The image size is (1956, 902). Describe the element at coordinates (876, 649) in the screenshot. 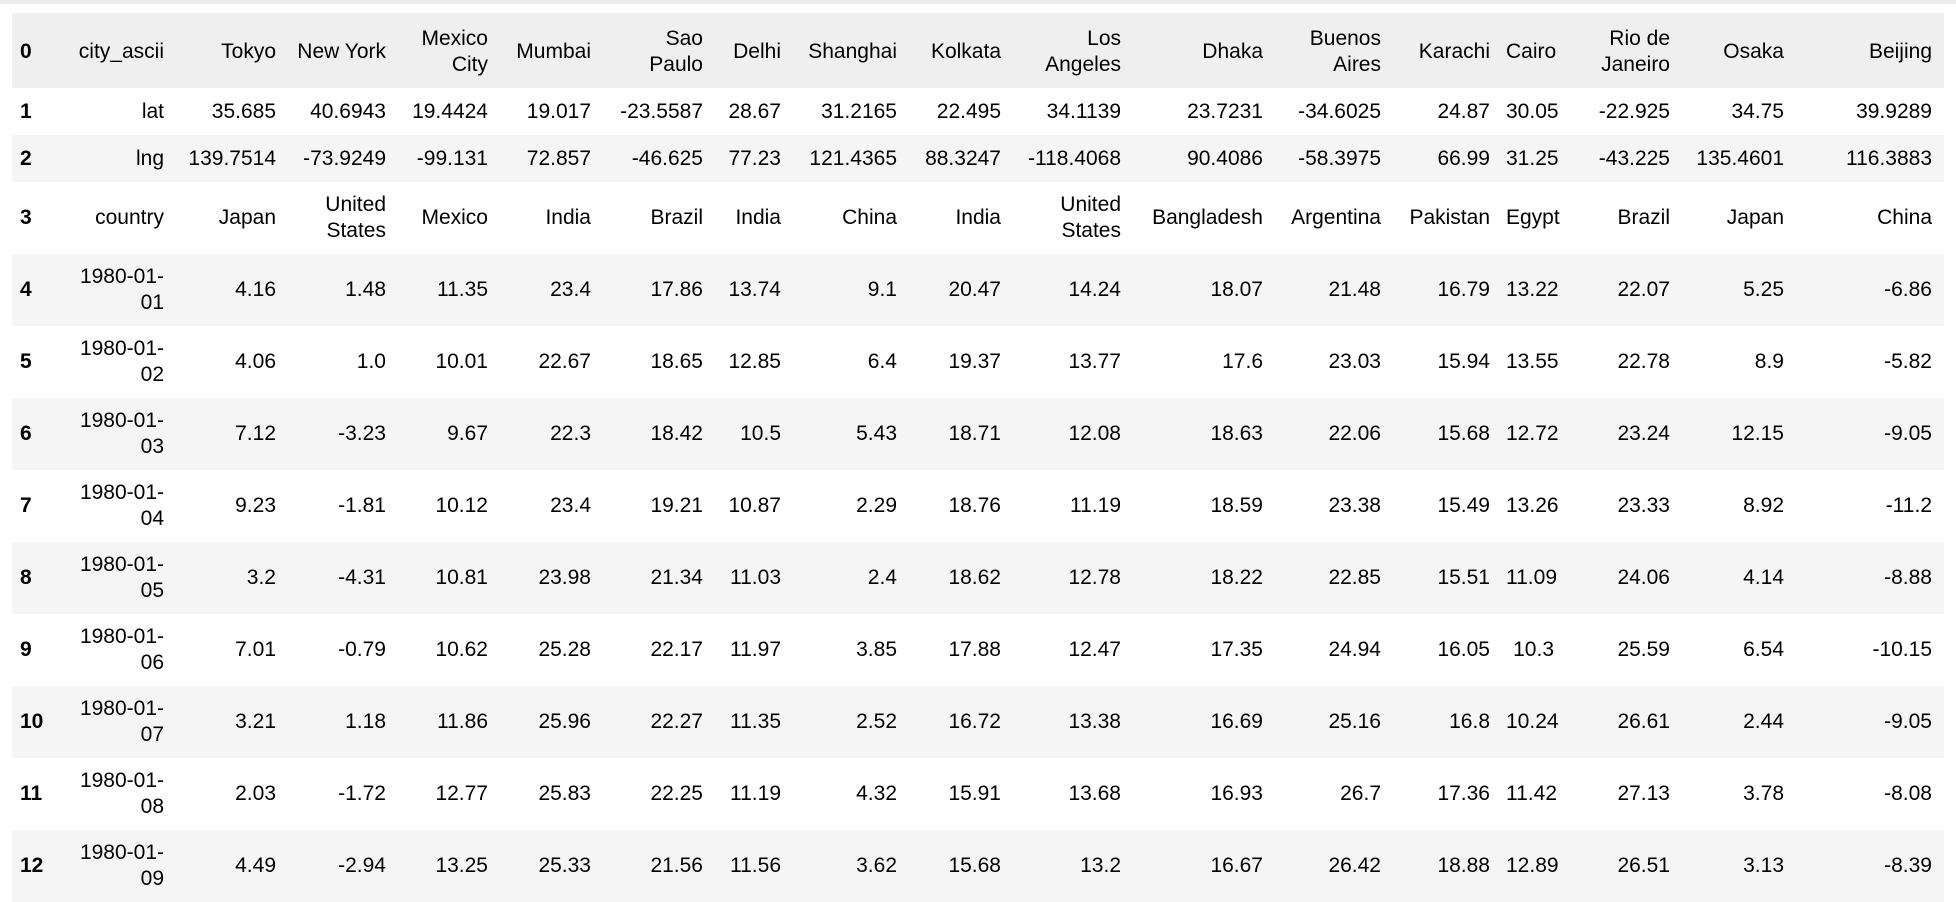

I see `table-cell: 3.85` at that location.